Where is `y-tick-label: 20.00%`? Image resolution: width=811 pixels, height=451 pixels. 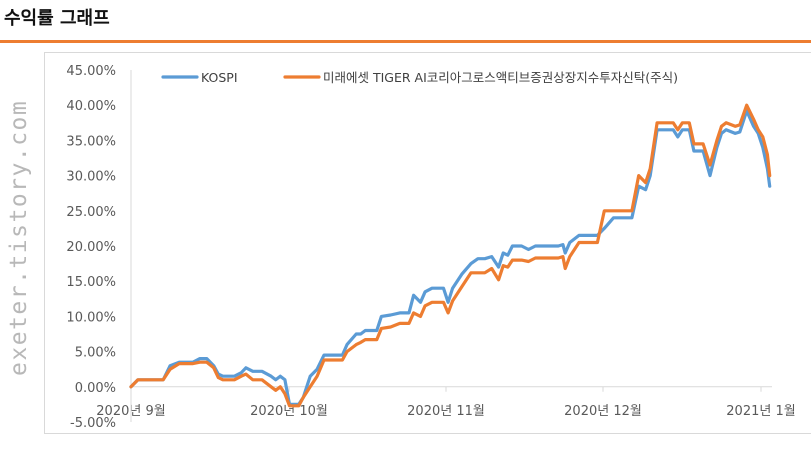
y-tick-label: 20.00% is located at coordinates (91, 247).